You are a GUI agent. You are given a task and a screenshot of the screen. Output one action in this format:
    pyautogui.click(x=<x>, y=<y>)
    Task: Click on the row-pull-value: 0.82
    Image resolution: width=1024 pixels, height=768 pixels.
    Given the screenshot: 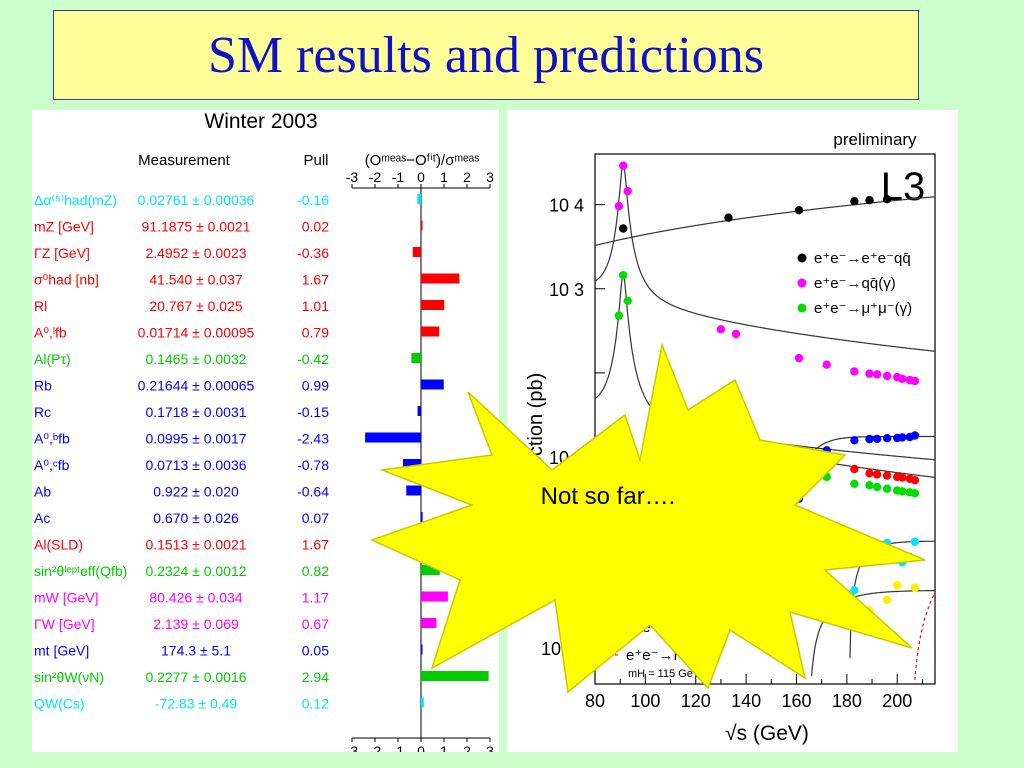 What is the action you would take?
    pyautogui.click(x=315, y=571)
    